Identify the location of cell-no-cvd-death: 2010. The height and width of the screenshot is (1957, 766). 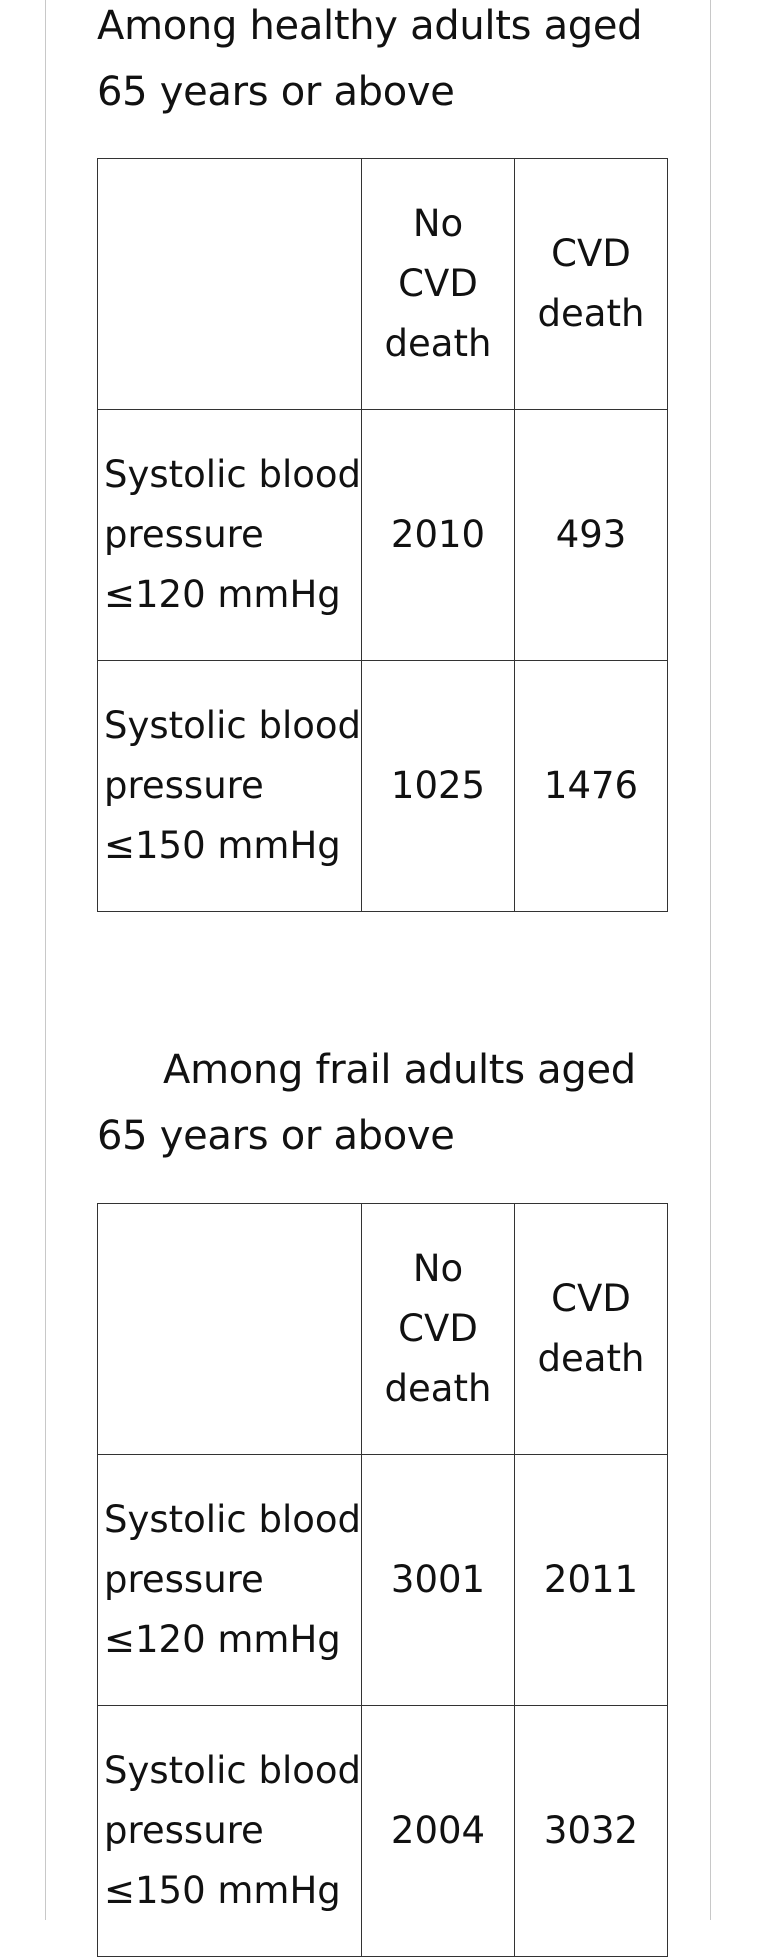
(438, 535).